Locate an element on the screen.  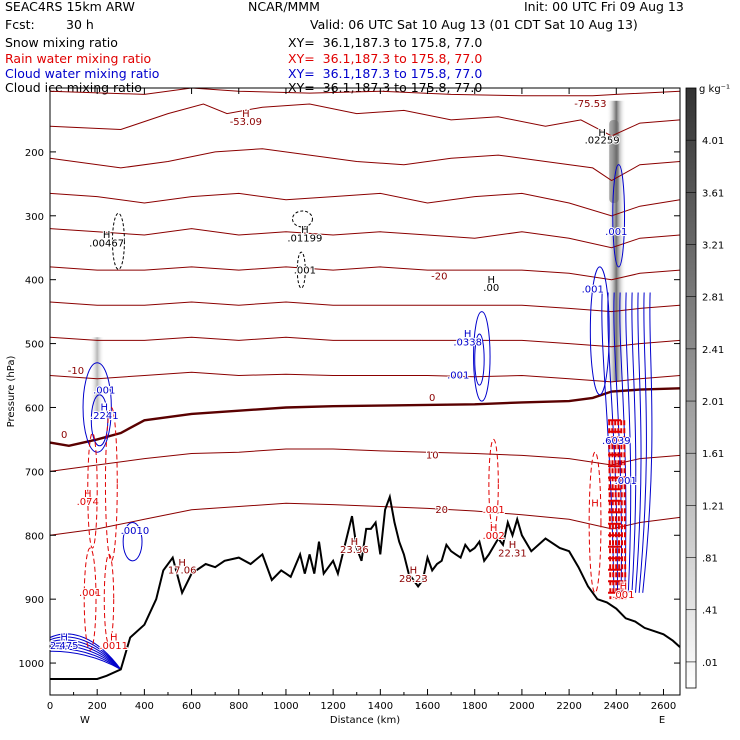
contour-annotation: -75.53 is located at coordinates (590, 104).